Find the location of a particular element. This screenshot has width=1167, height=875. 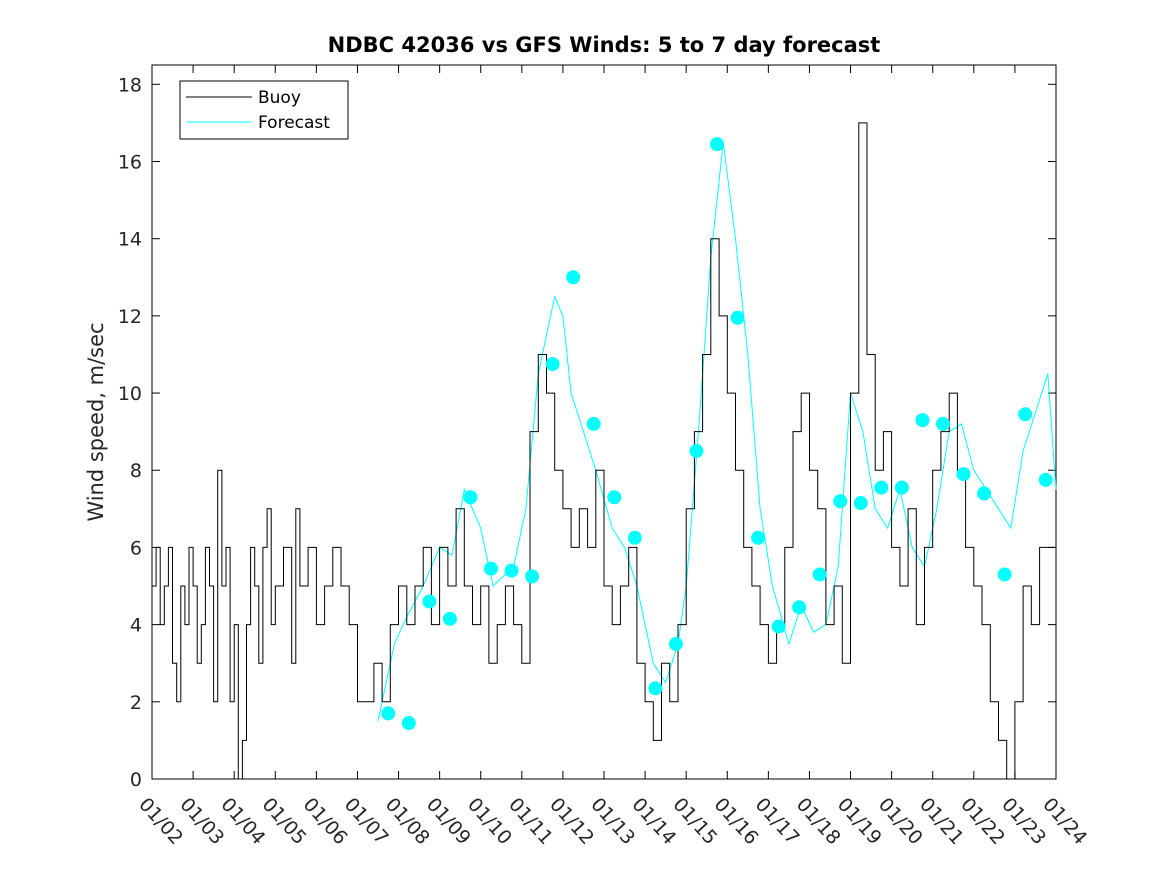

x-tick-label: 01/19 is located at coordinates (859, 821).